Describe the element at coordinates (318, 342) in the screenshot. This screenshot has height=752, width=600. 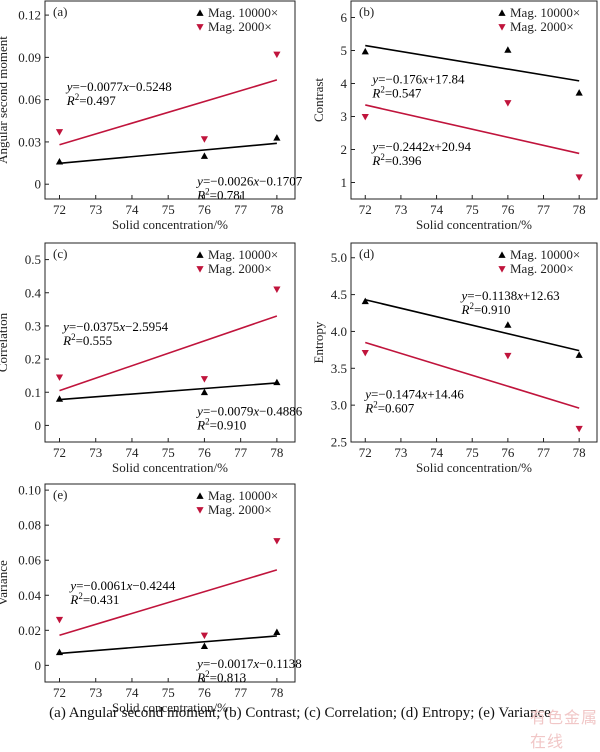
I see `y-axis-label: Entropy` at that location.